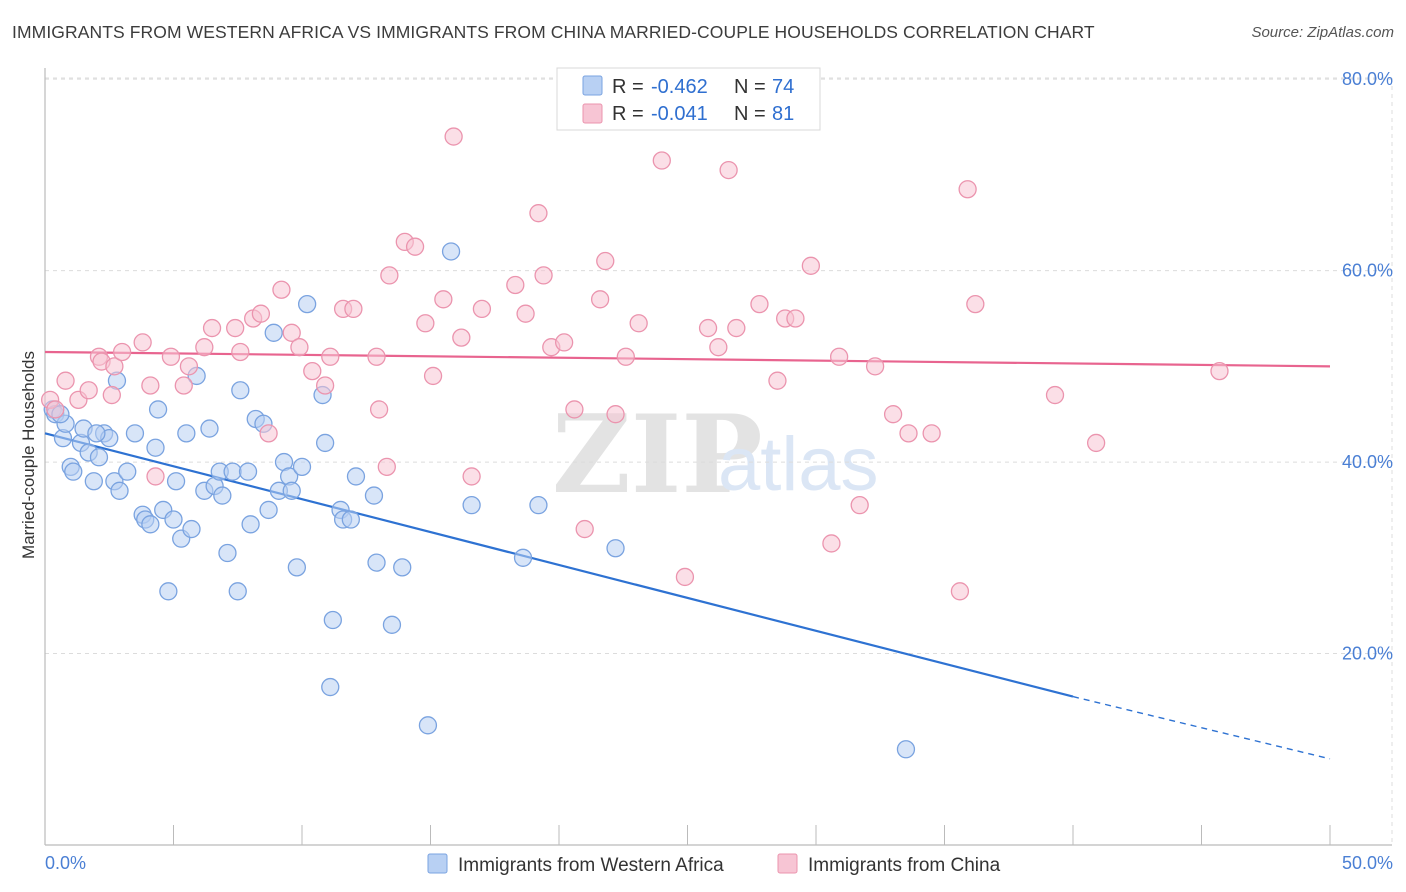 This screenshot has width=1406, height=892. I want to click on watermark-zip: ZIP, so click(657, 455).